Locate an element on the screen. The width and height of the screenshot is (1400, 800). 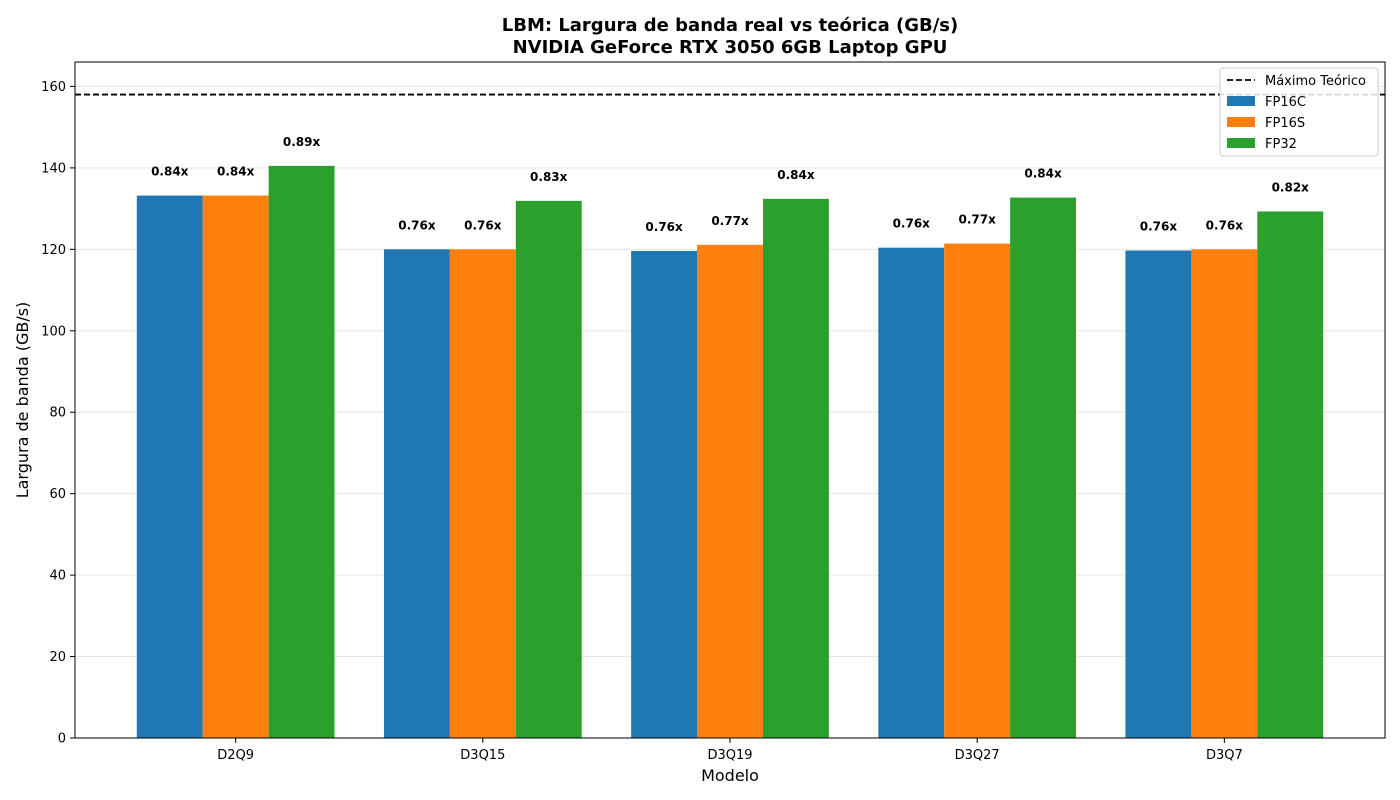
legend-fp16s-swatch is located at coordinates (1241, 122).